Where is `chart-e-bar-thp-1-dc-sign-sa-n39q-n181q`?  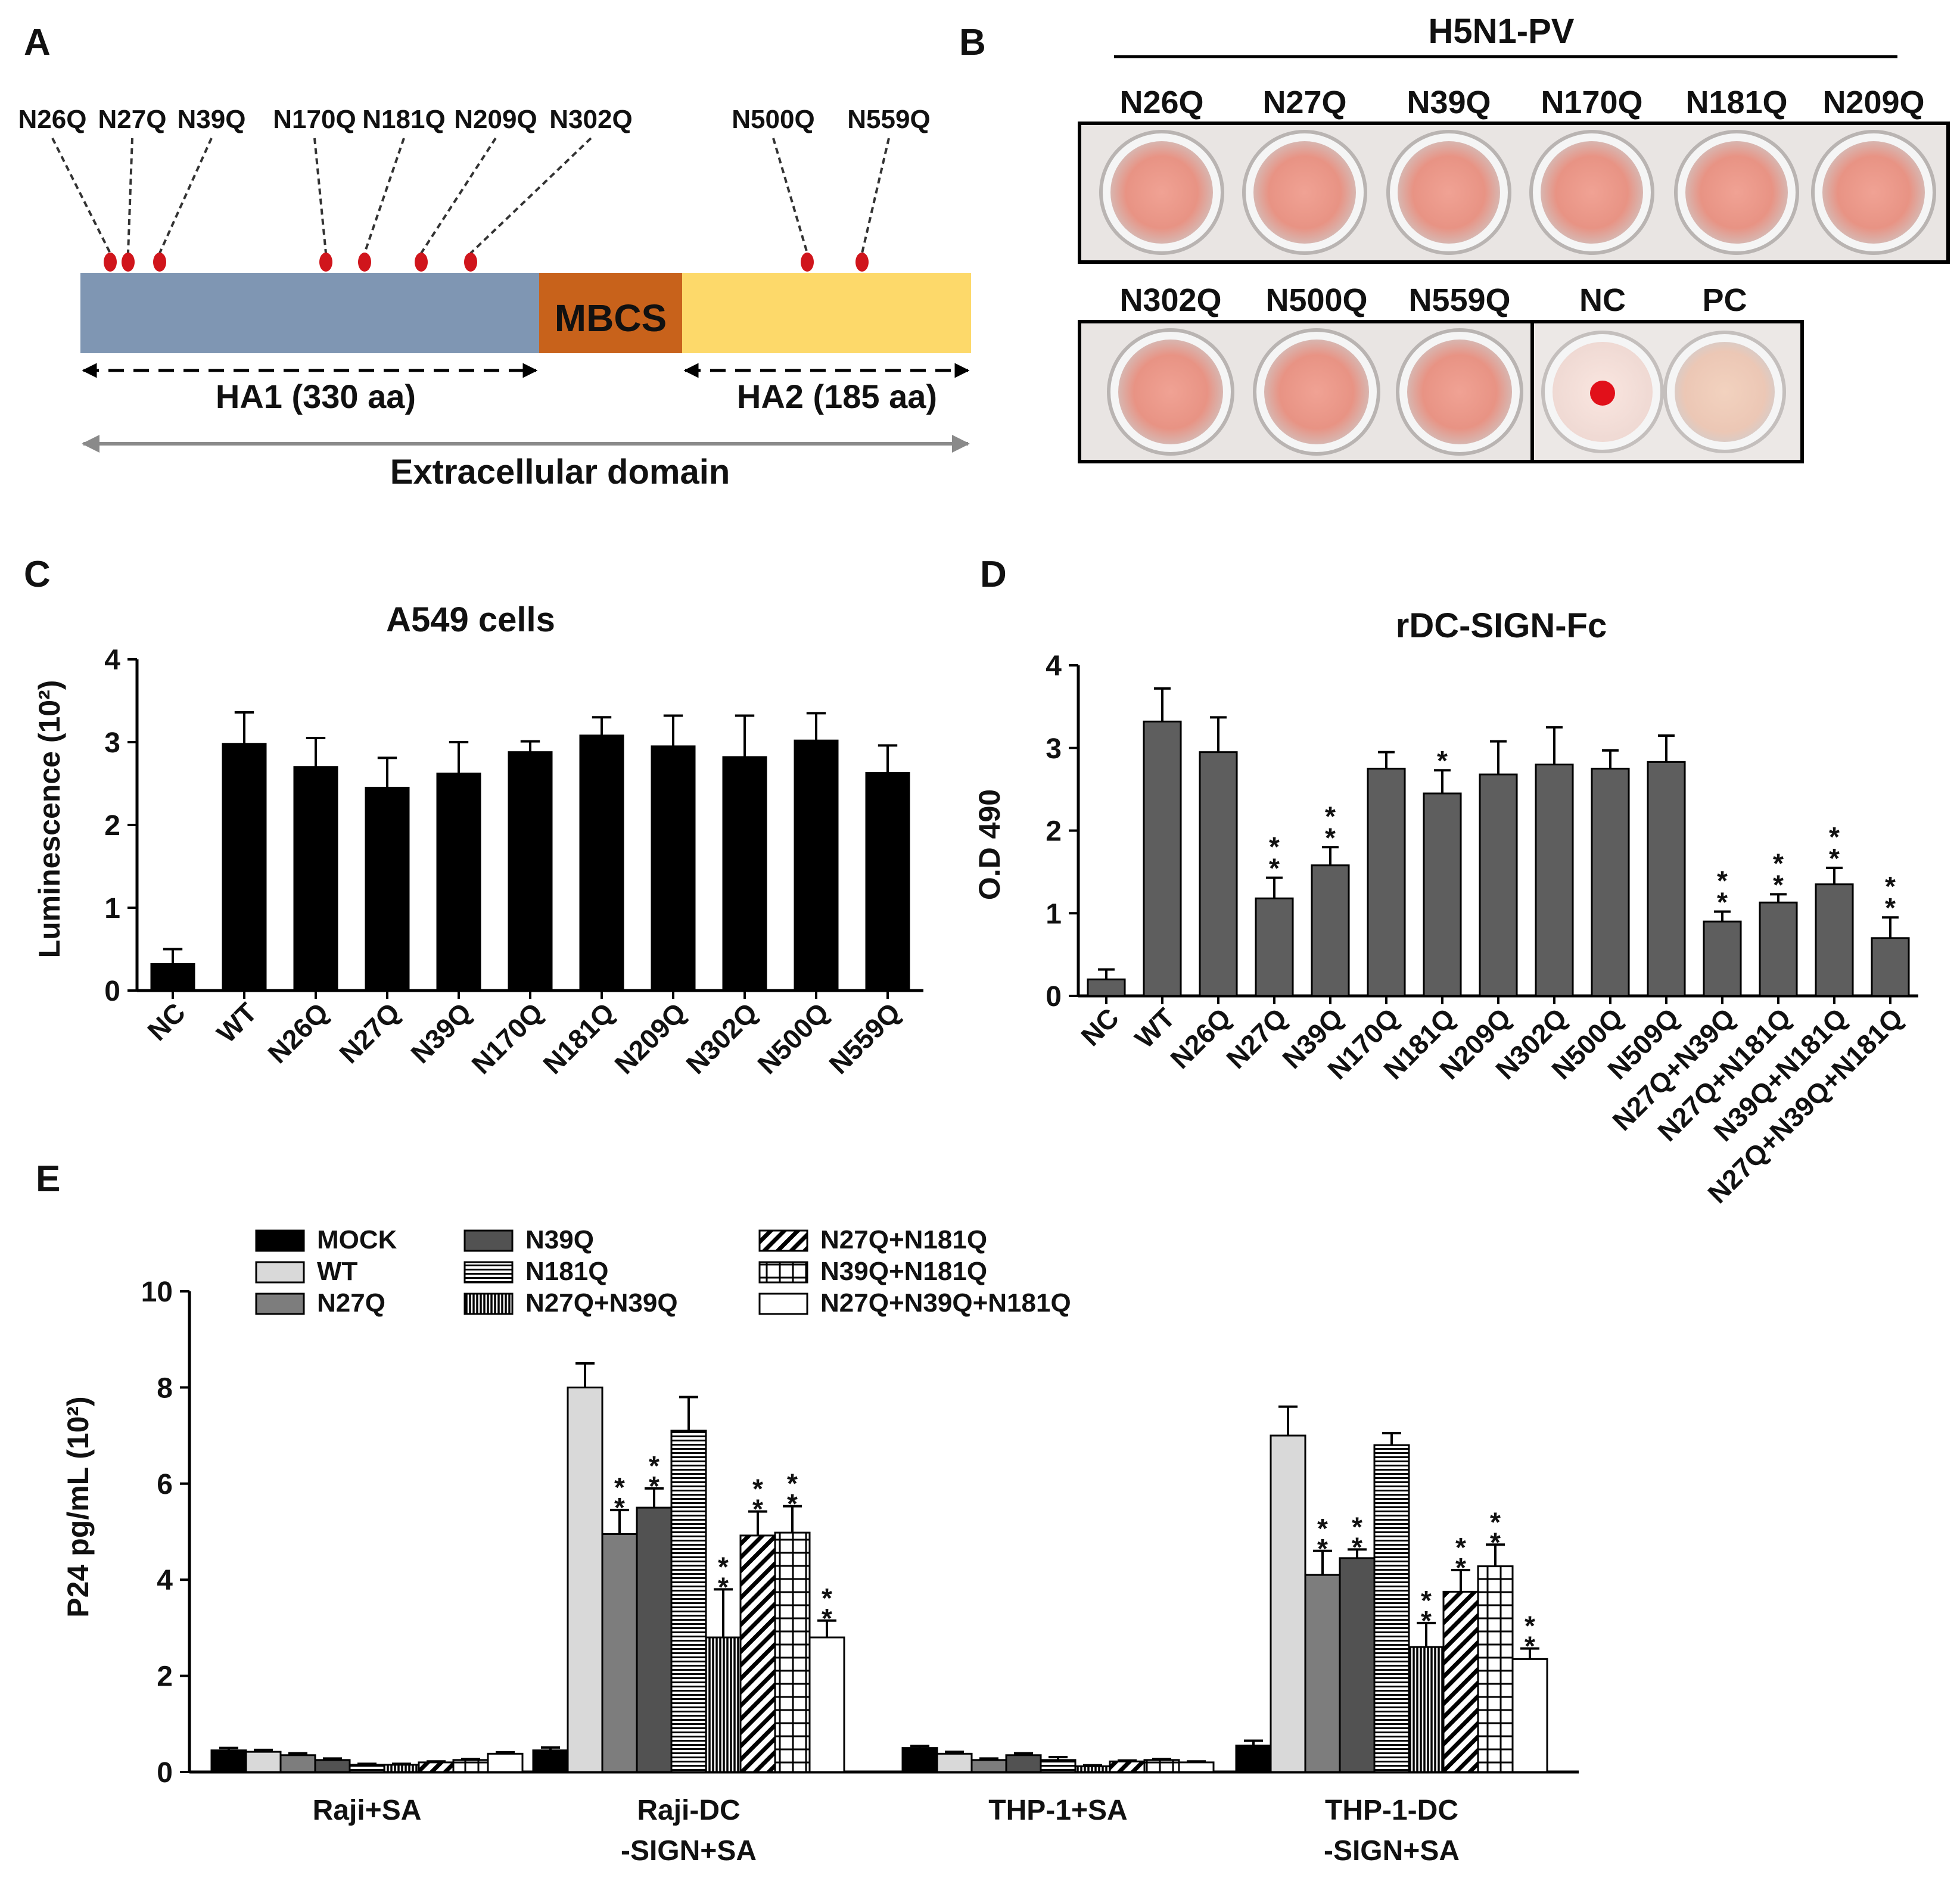
chart-e-bar-thp-1-dc-sign-sa-n39q-n181q is located at coordinates (1495, 1669).